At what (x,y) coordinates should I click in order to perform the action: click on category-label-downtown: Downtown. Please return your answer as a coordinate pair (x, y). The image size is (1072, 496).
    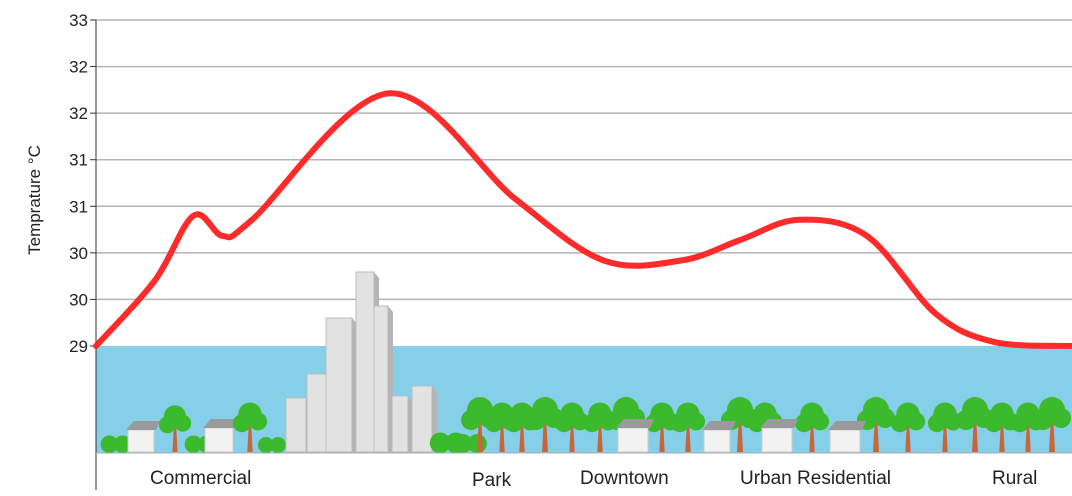
    Looking at the image, I should click on (624, 478).